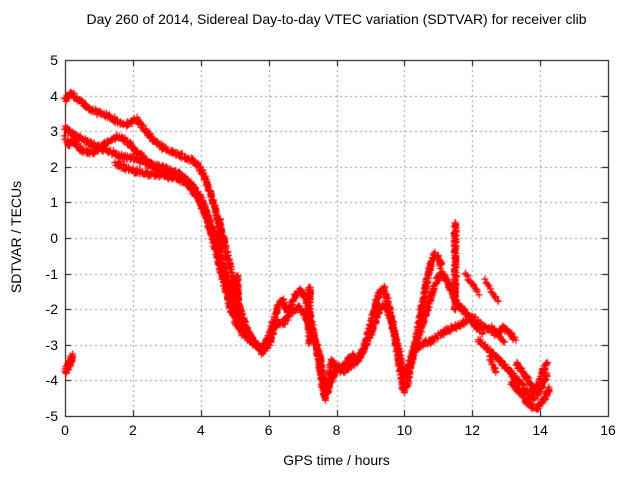  Describe the element at coordinates (132, 430) in the screenshot. I see `x-tick-label: 2` at that location.